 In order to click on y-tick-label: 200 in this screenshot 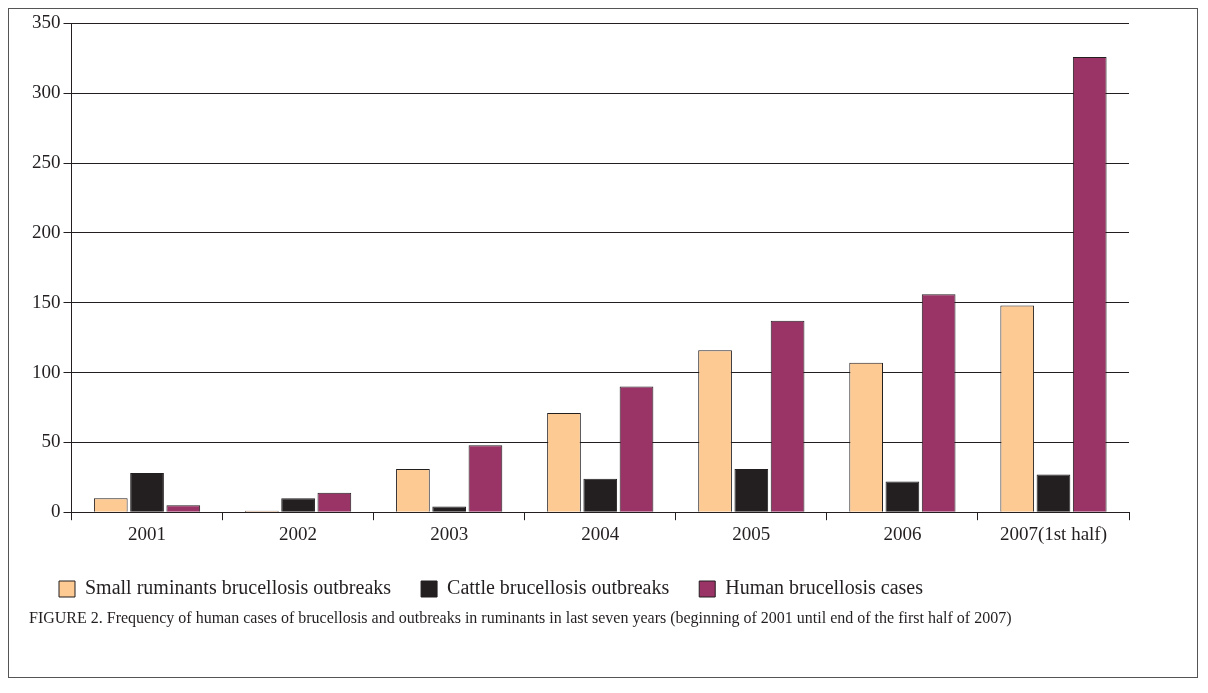, I will do `click(46, 231)`.